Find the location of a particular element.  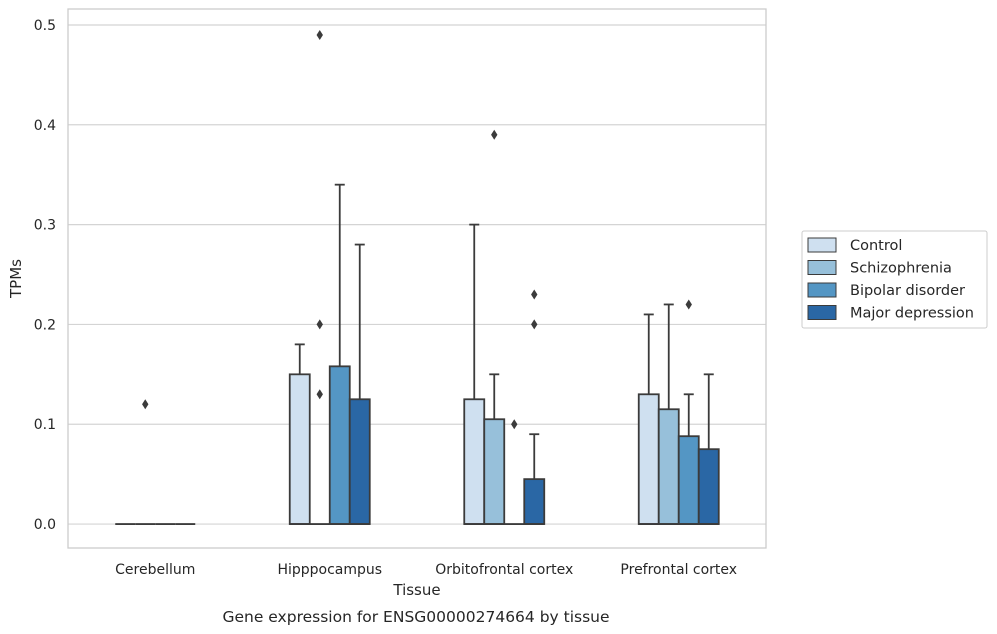

legend-frame is located at coordinates (894, 279).